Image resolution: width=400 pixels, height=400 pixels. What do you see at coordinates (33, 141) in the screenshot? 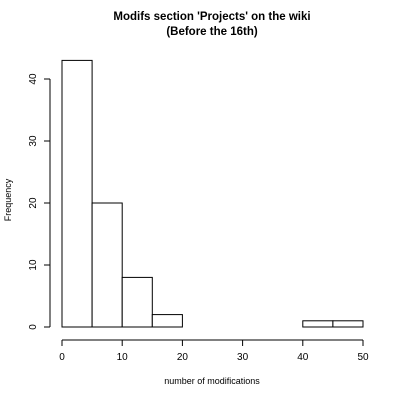
I see `y-tick-label: 30` at bounding box center [33, 141].